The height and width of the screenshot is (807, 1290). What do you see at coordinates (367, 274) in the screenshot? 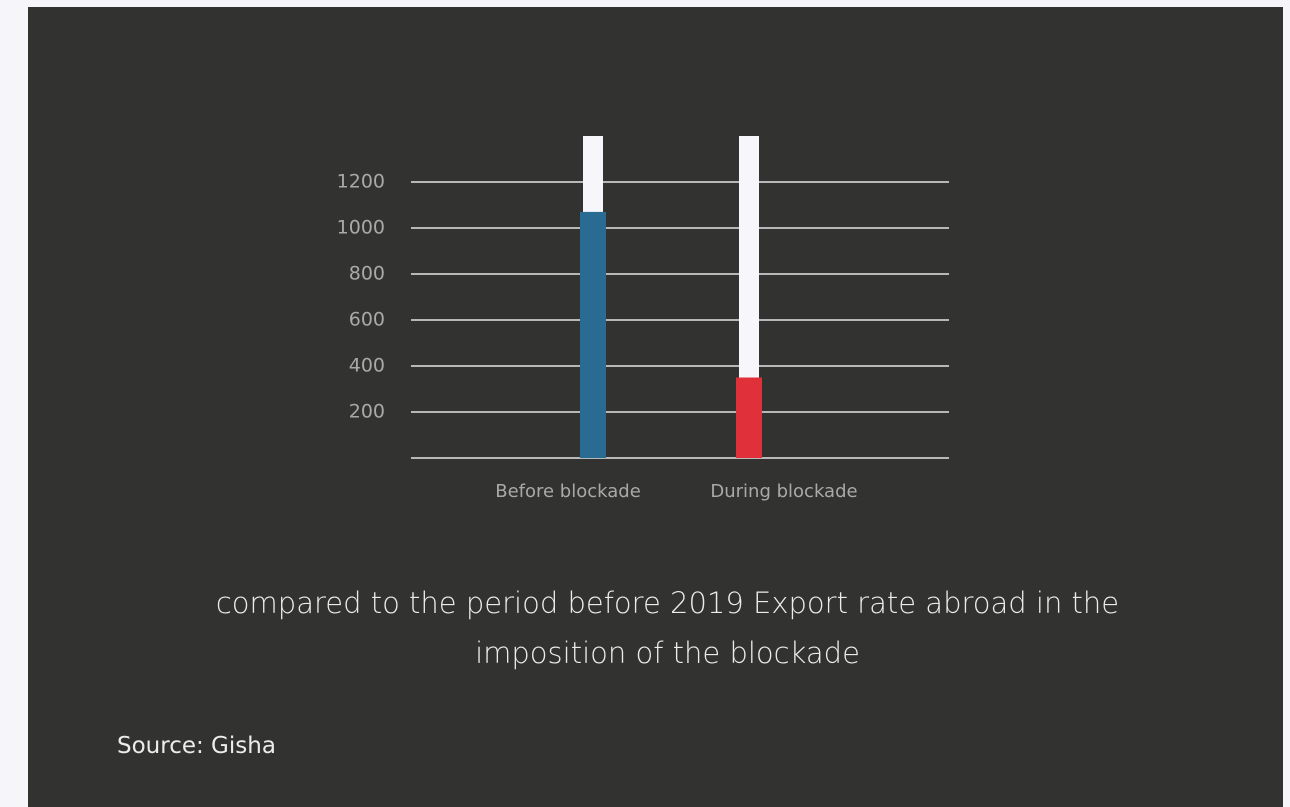
I see `y-tick-label: 800` at bounding box center [367, 274].